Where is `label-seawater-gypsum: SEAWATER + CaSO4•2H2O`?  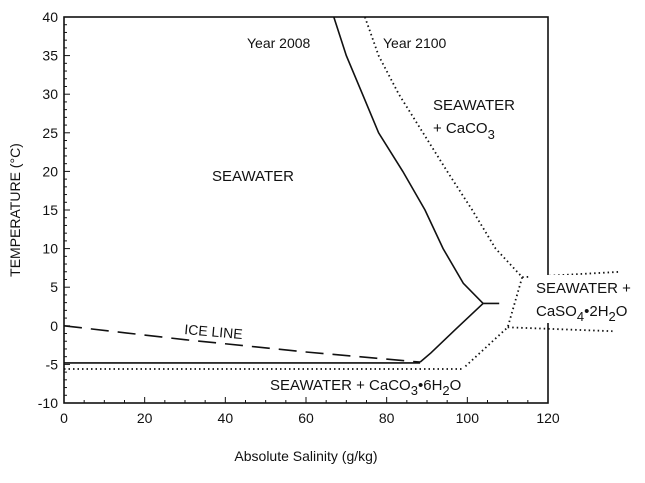
label-seawater-gypsum: SEAWATER + CaSO4•2H2O is located at coordinates (583, 302).